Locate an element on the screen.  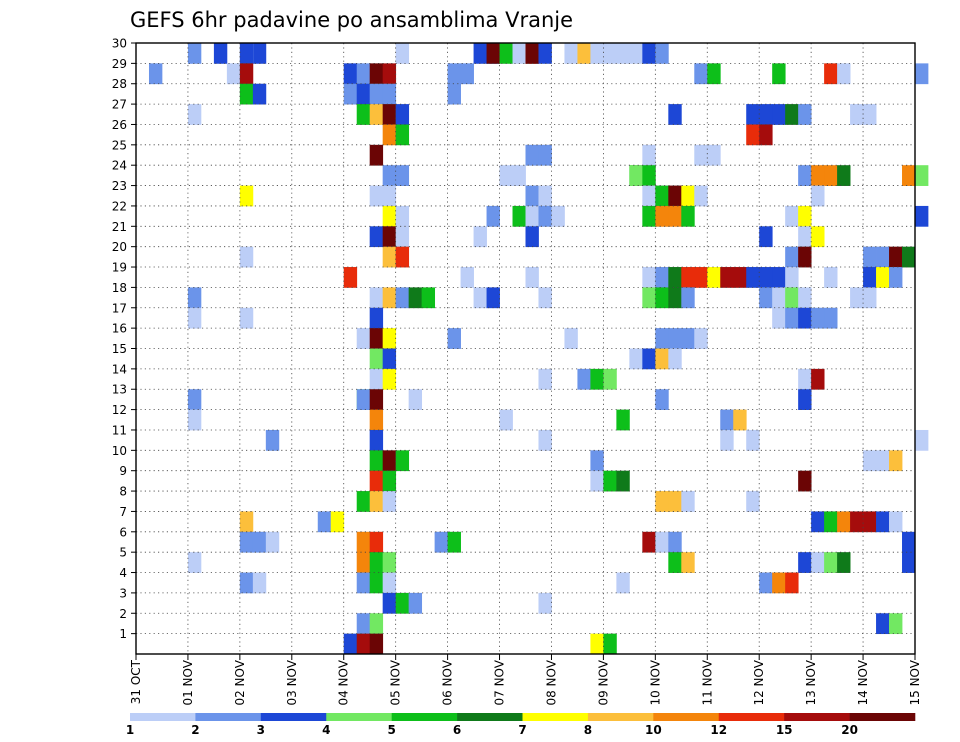
y-tick-label: 21 is located at coordinates (119, 227).